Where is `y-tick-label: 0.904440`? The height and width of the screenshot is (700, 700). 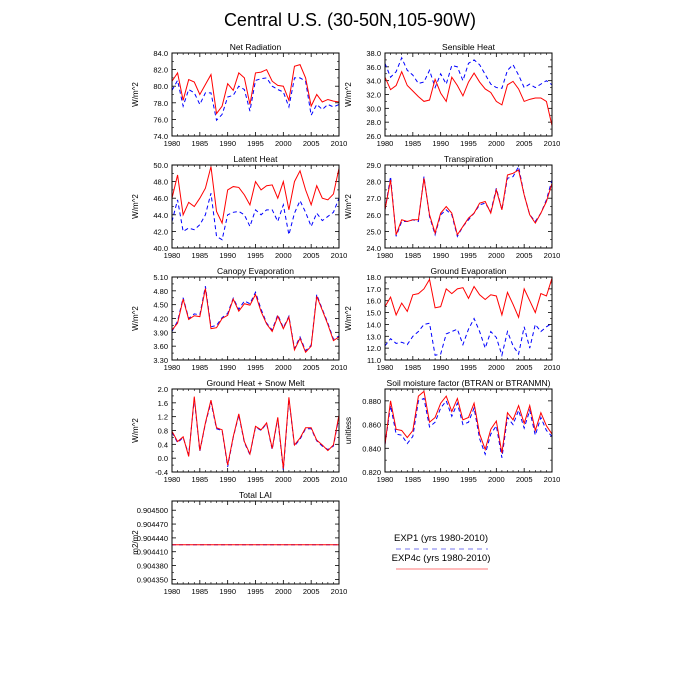
y-tick-label: 0.904440 is located at coordinates (152, 538).